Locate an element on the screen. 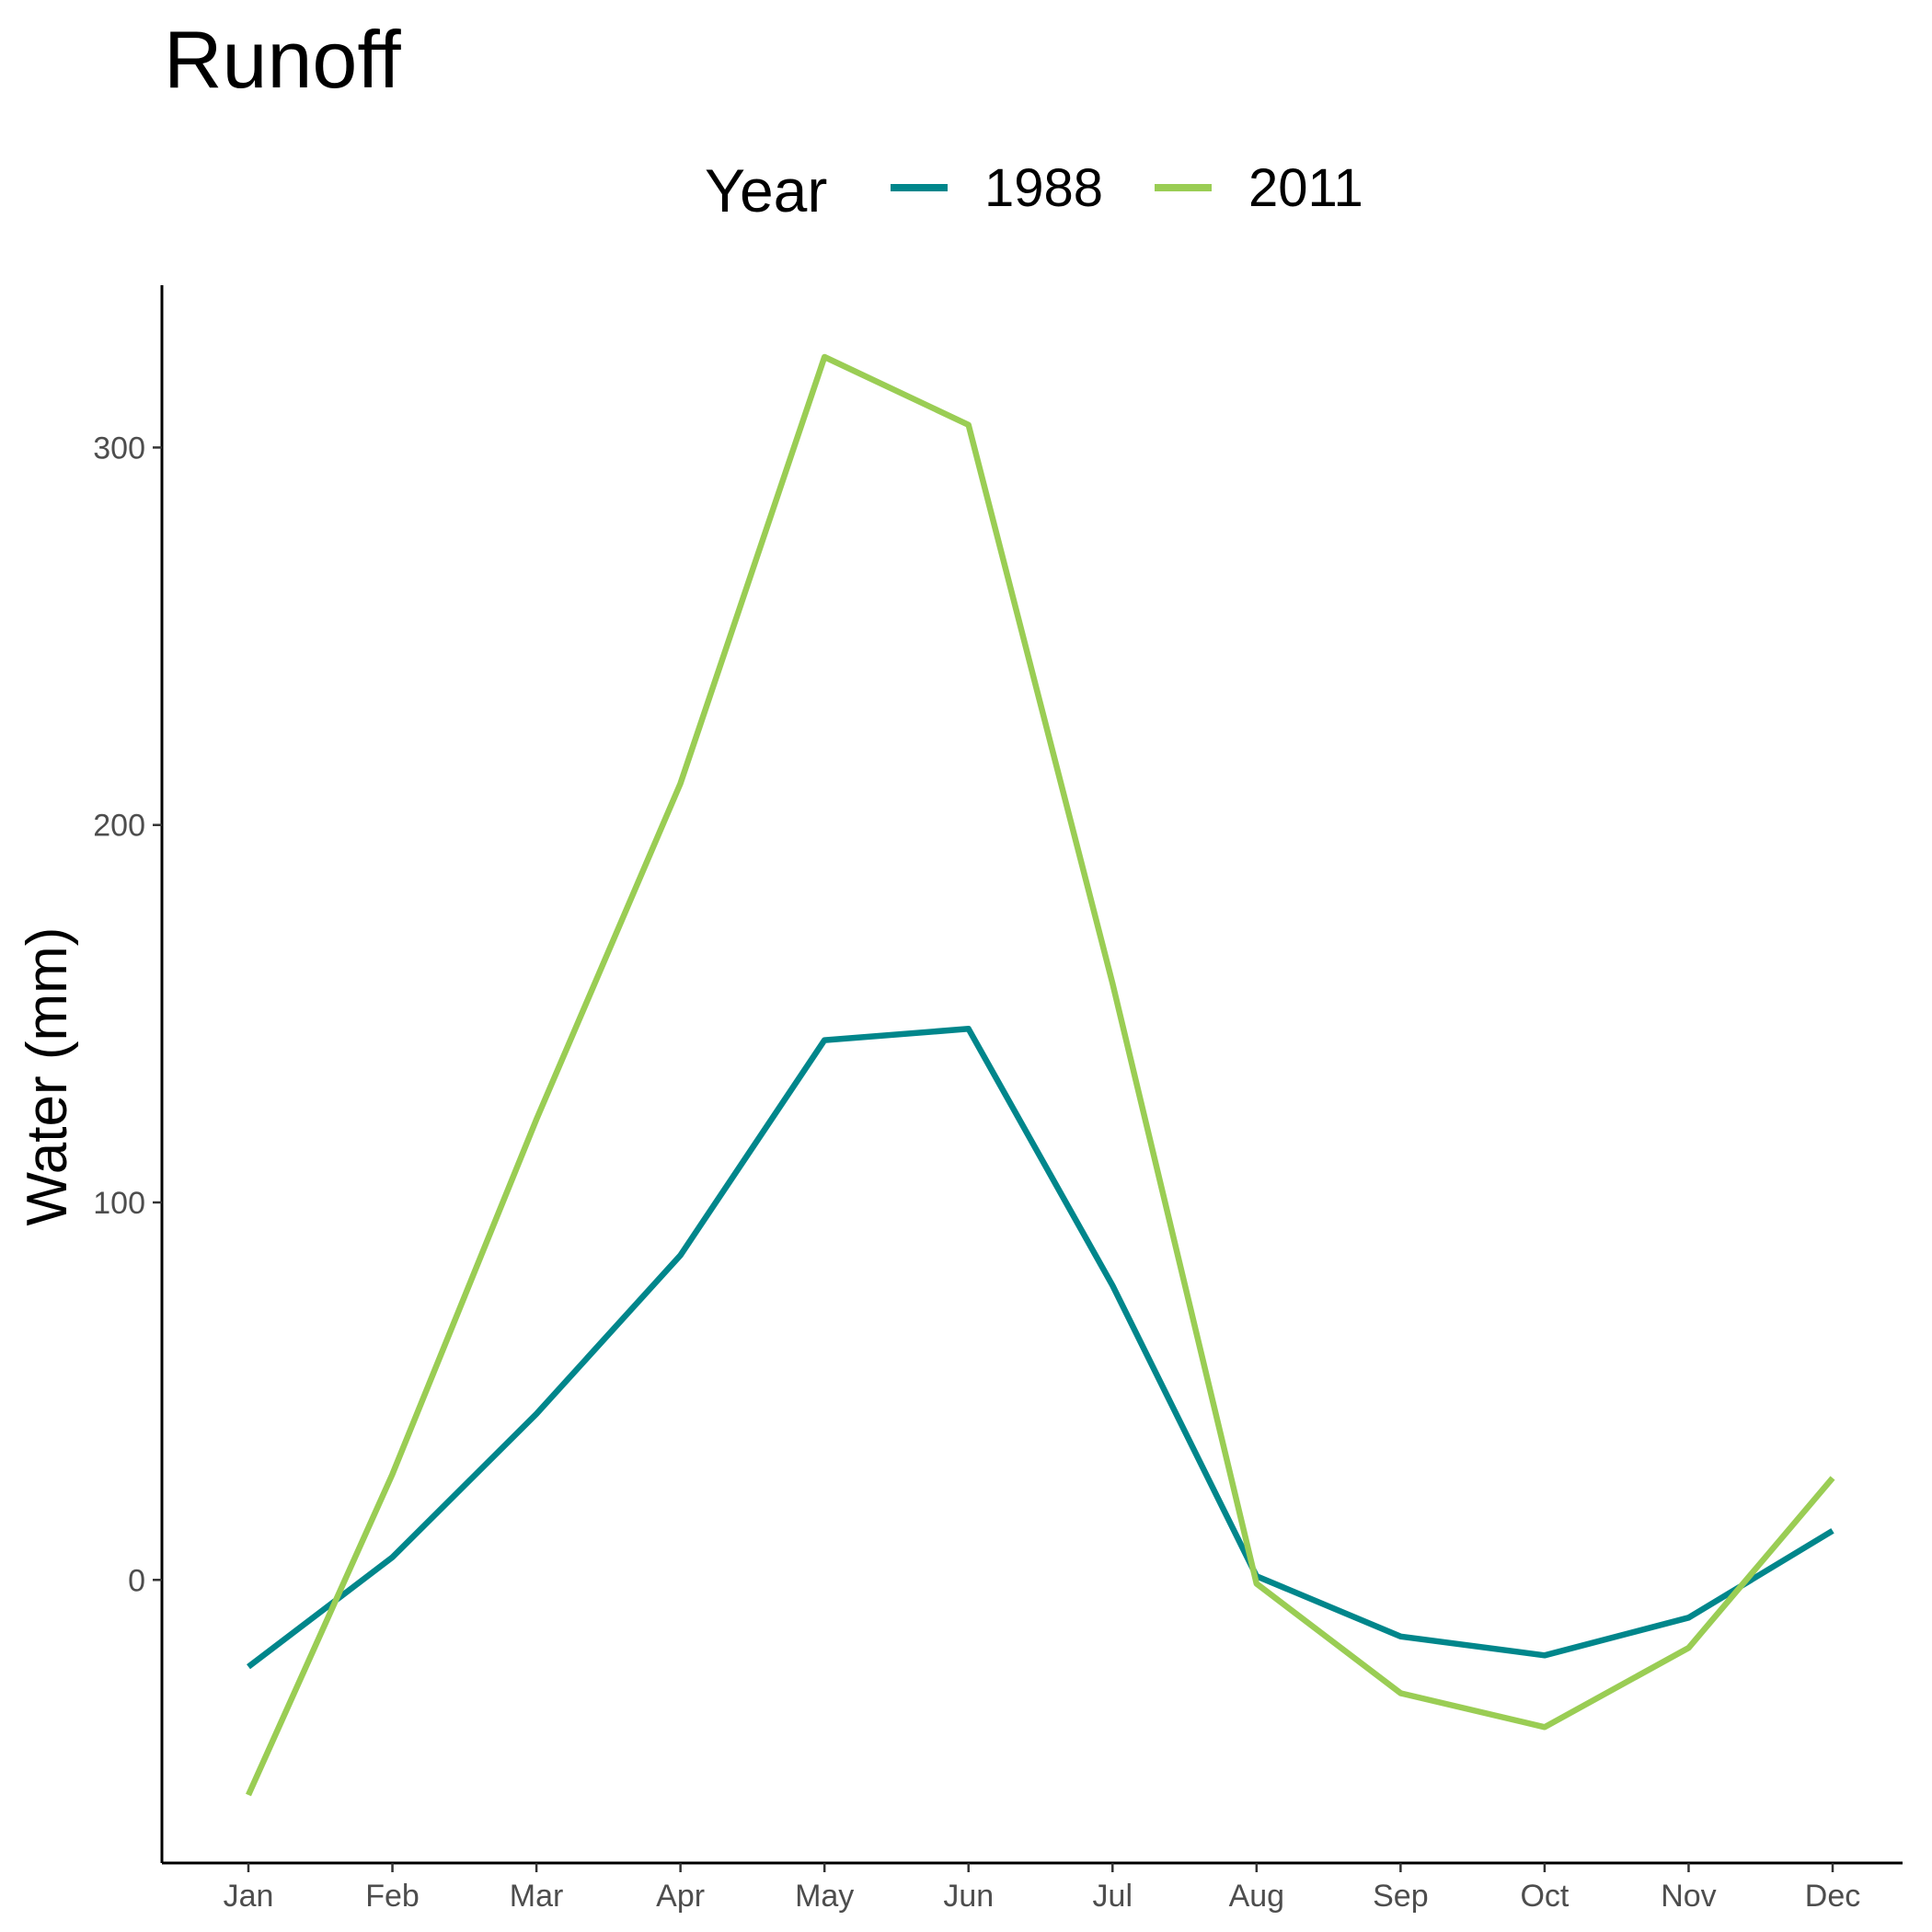  x-tick-label: May is located at coordinates (824, 1896).